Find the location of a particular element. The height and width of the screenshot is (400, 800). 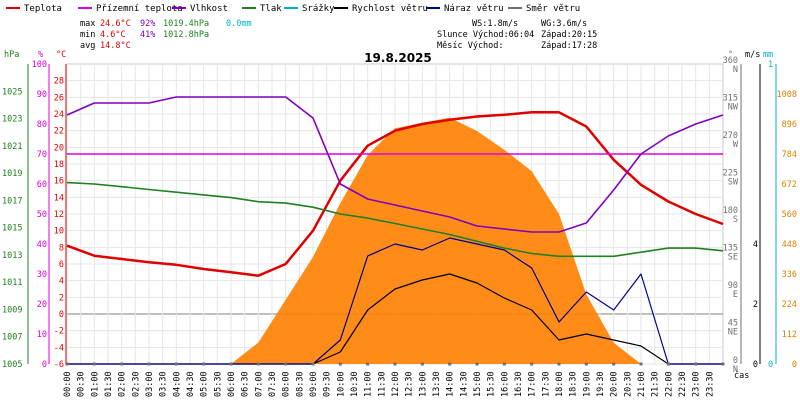

legend-item-tlak: Tlak is located at coordinates (262, 9).